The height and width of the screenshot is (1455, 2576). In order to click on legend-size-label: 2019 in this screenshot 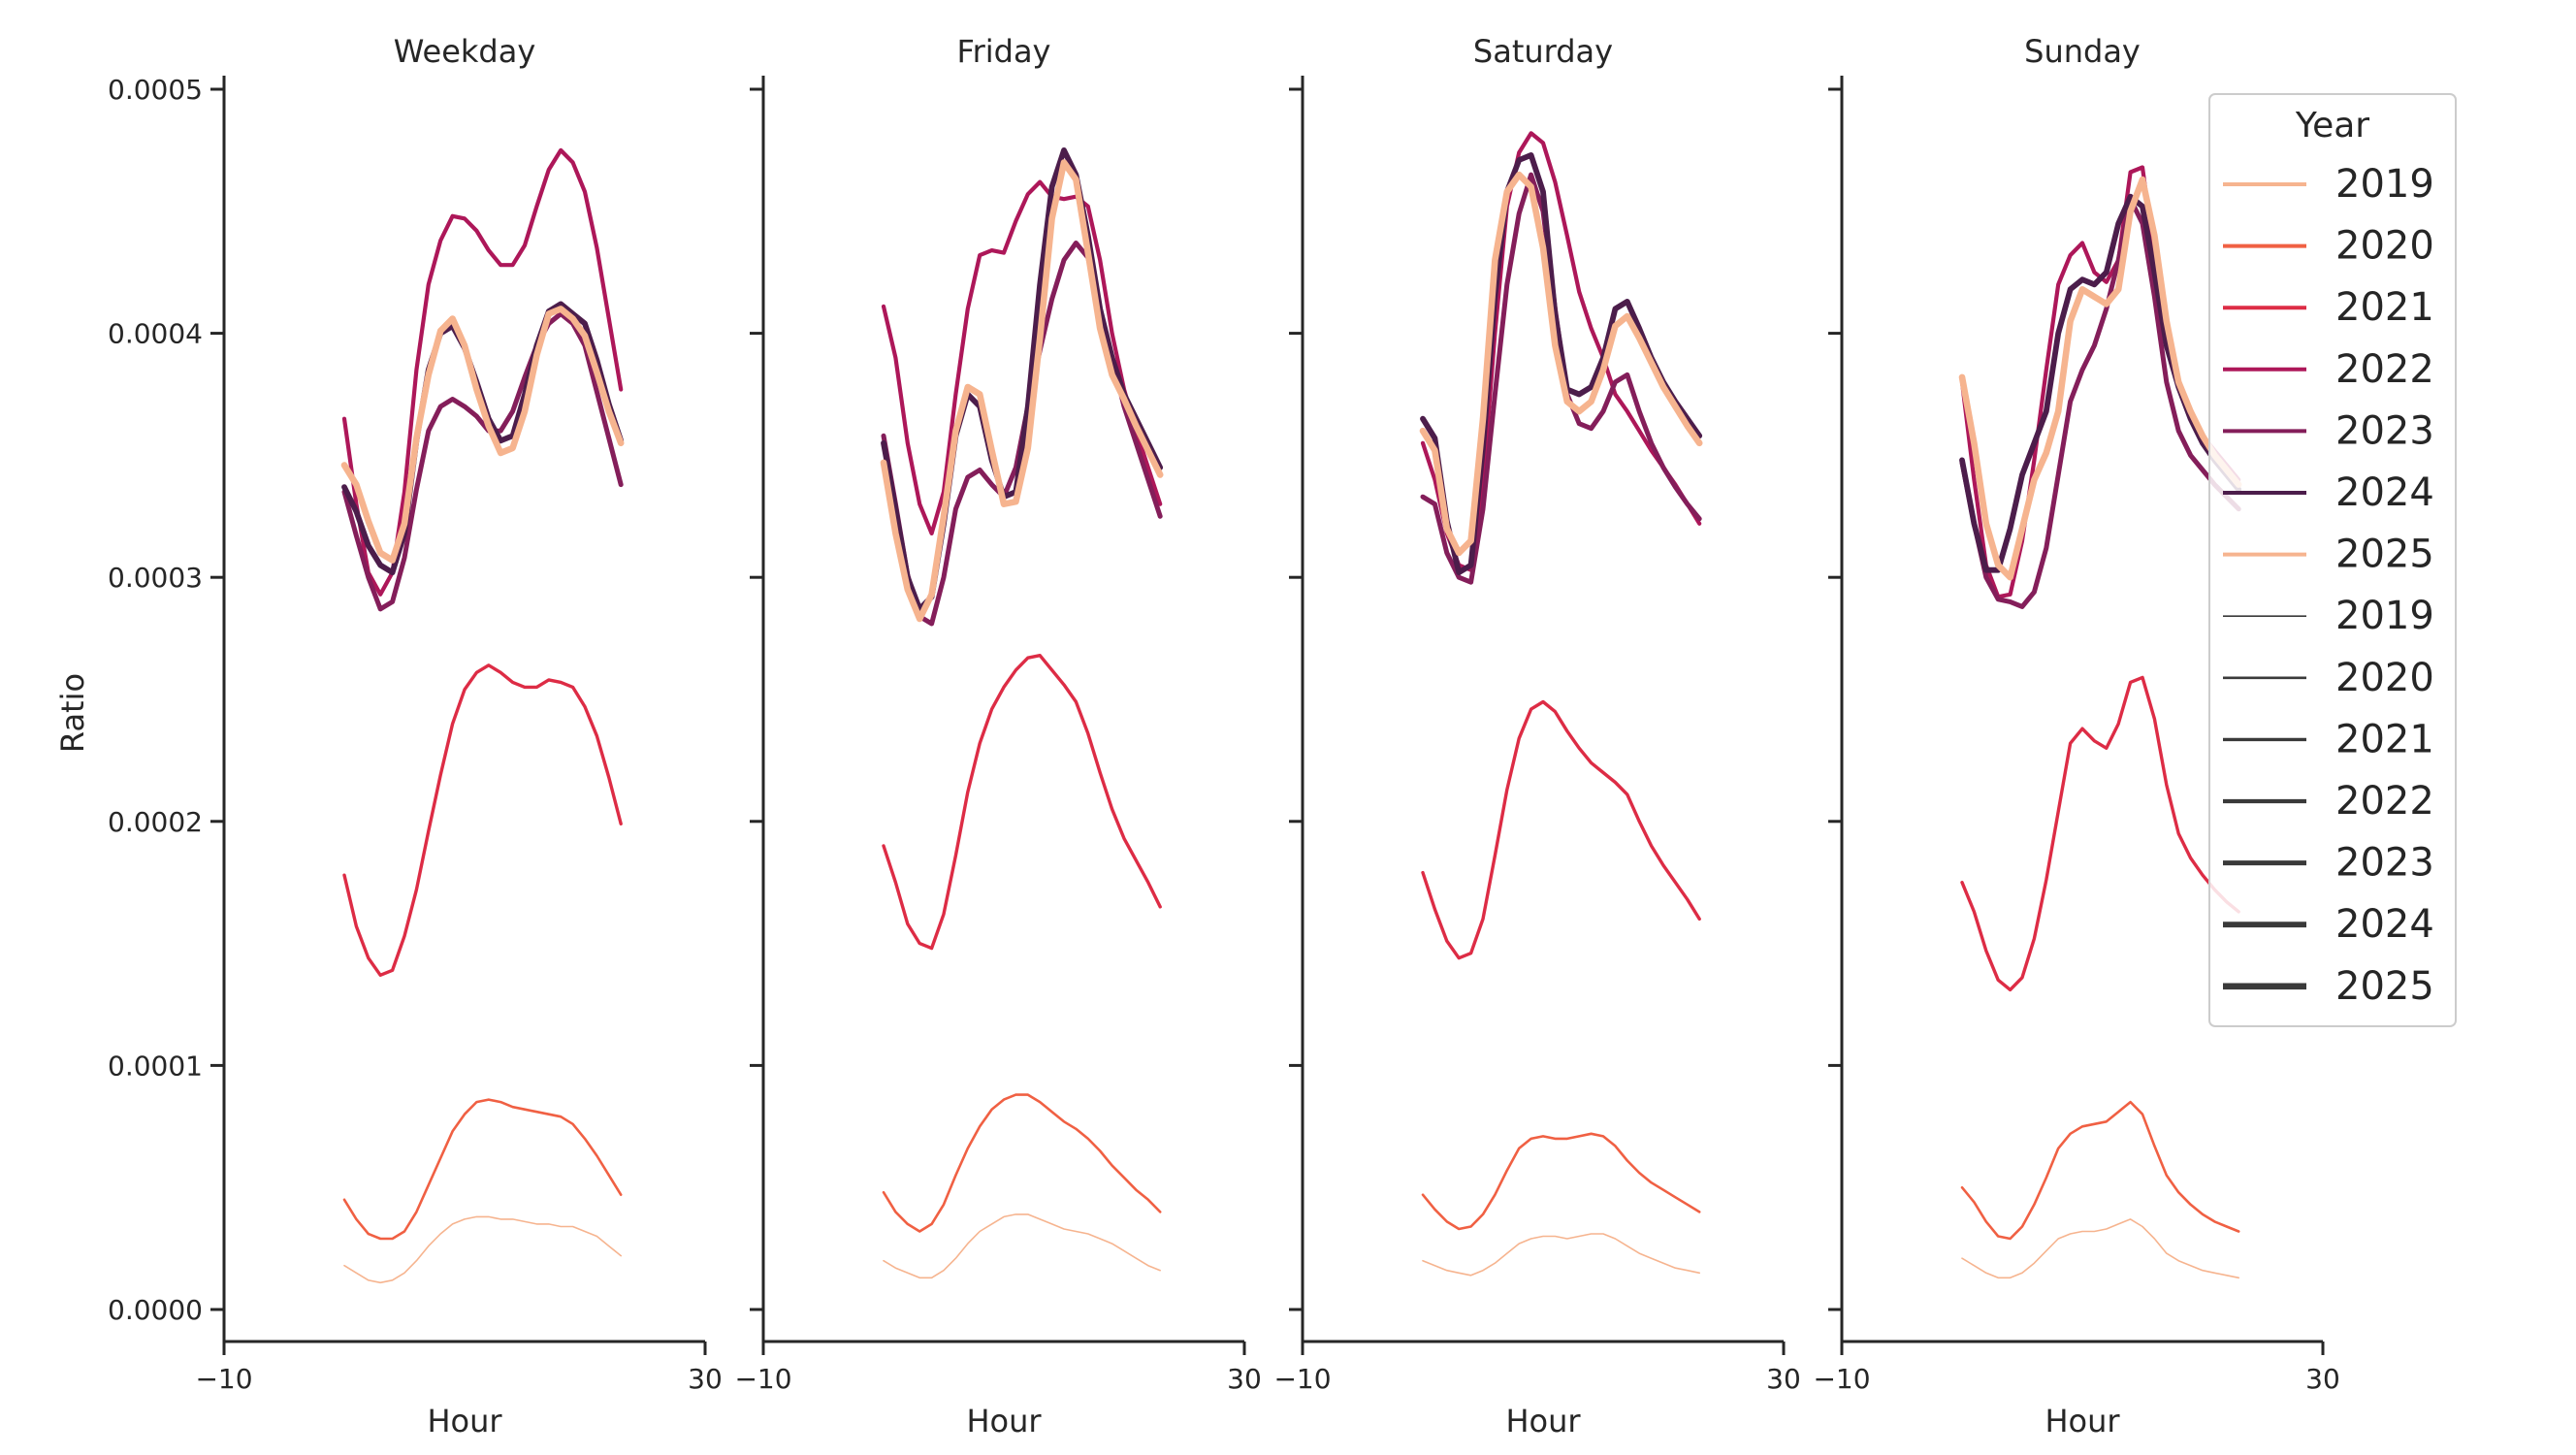, I will do `click(2384, 616)`.